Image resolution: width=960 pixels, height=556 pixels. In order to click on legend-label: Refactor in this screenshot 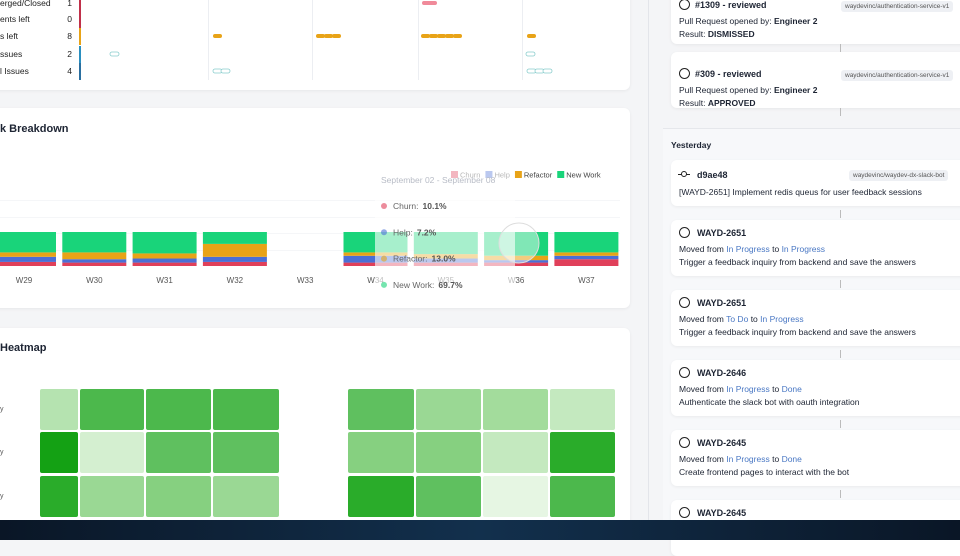, I will do `click(538, 175)`.